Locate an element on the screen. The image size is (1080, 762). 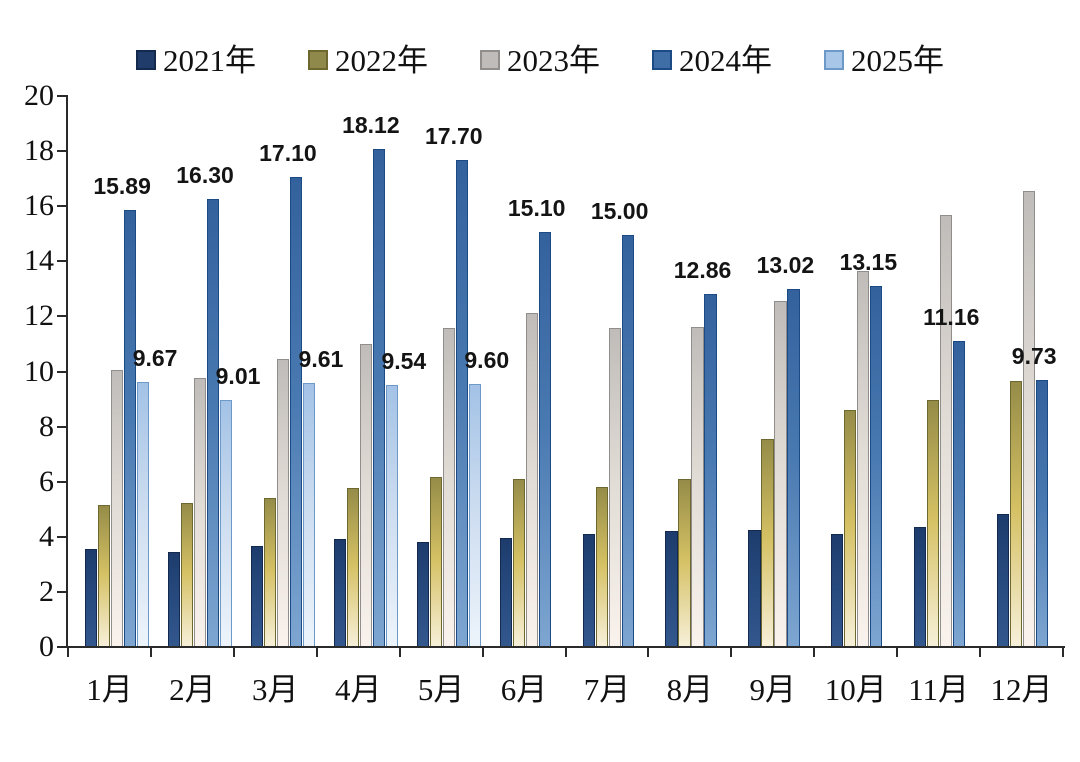
x-category-label: 8月 is located at coordinates (690, 689).